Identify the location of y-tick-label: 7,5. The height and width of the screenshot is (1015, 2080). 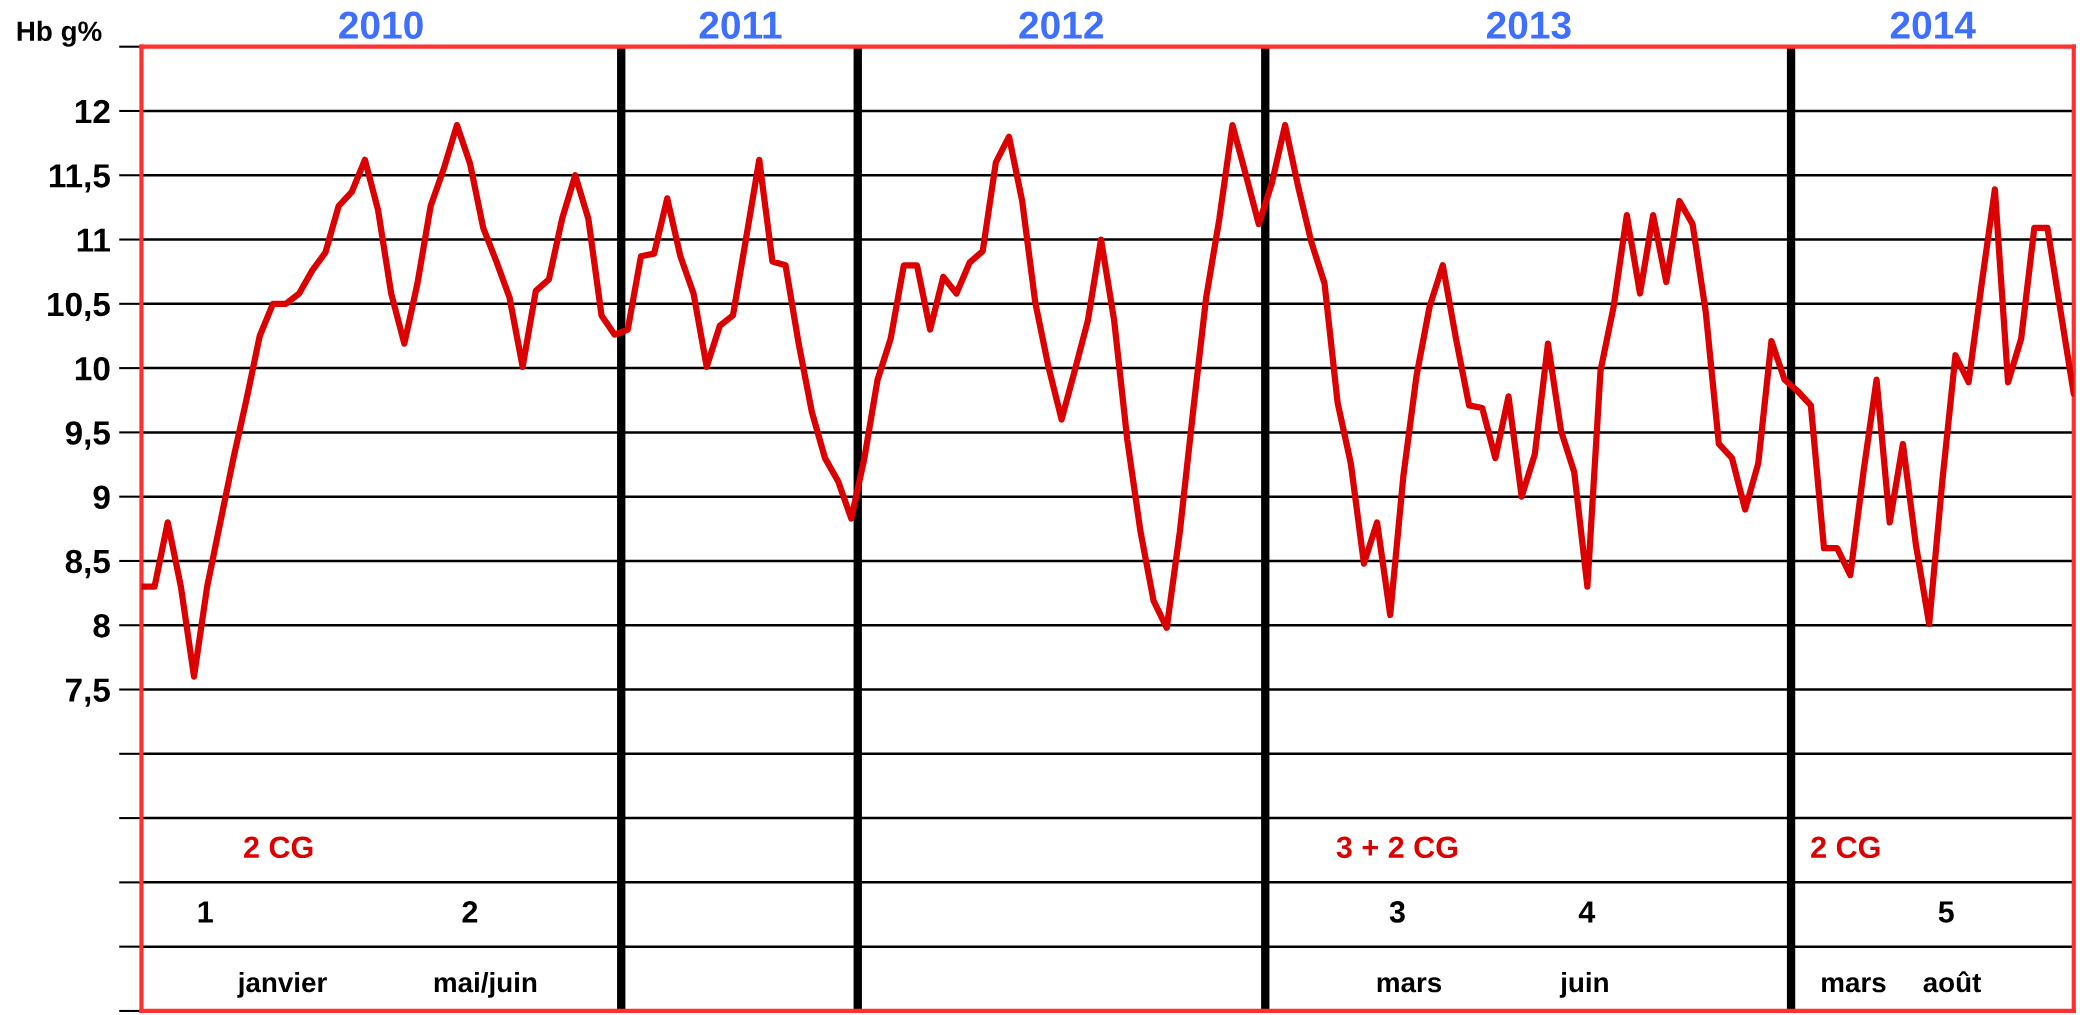
(87, 692).